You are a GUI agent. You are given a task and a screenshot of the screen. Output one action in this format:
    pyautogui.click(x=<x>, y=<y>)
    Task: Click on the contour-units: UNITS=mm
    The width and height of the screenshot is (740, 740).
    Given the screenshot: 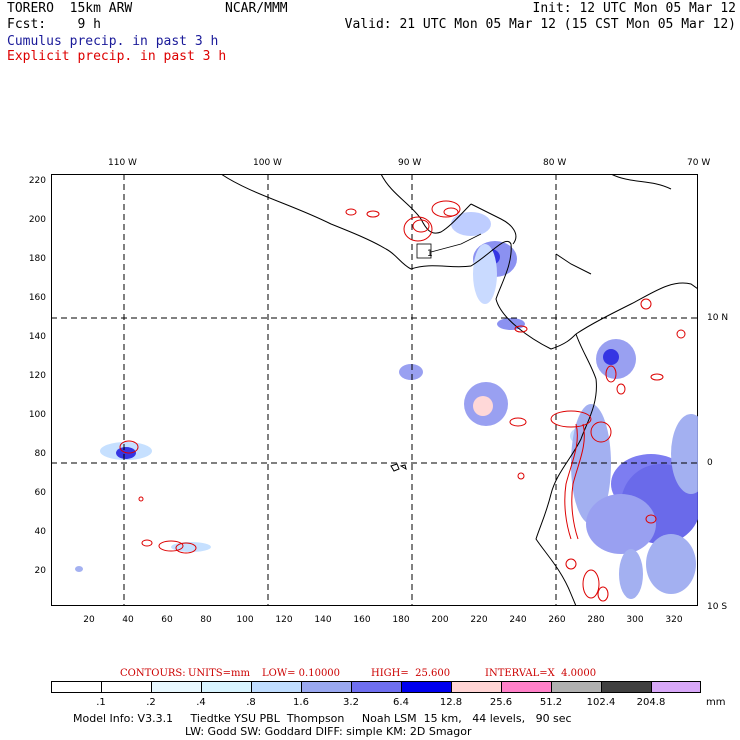 What is the action you would take?
    pyautogui.click(x=219, y=673)
    